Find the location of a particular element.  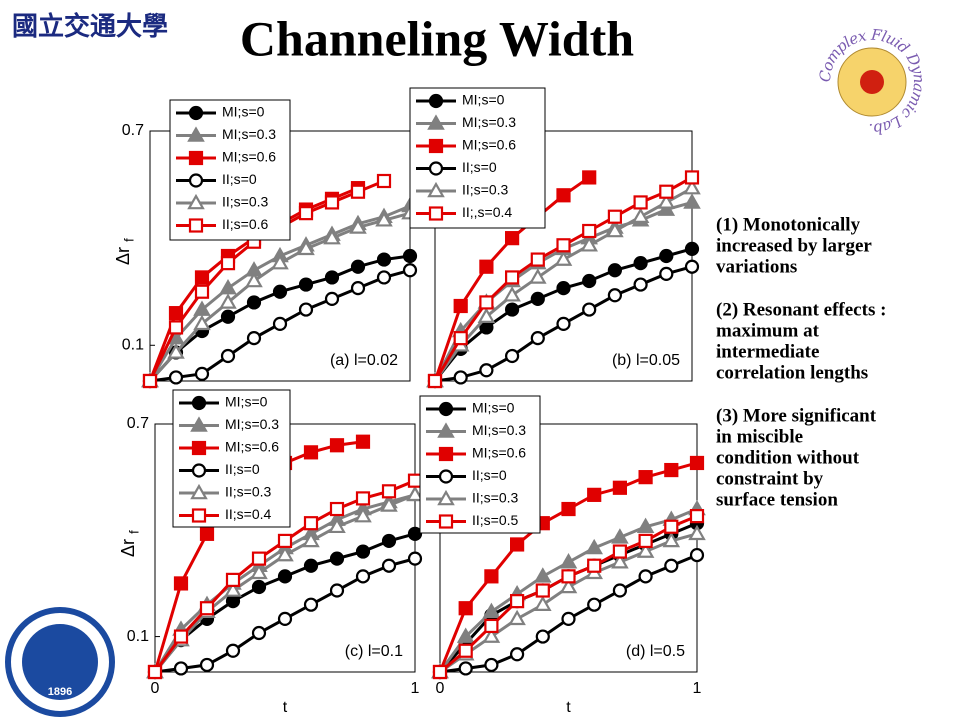

legend-label: MI;s=0 is located at coordinates (493, 408).